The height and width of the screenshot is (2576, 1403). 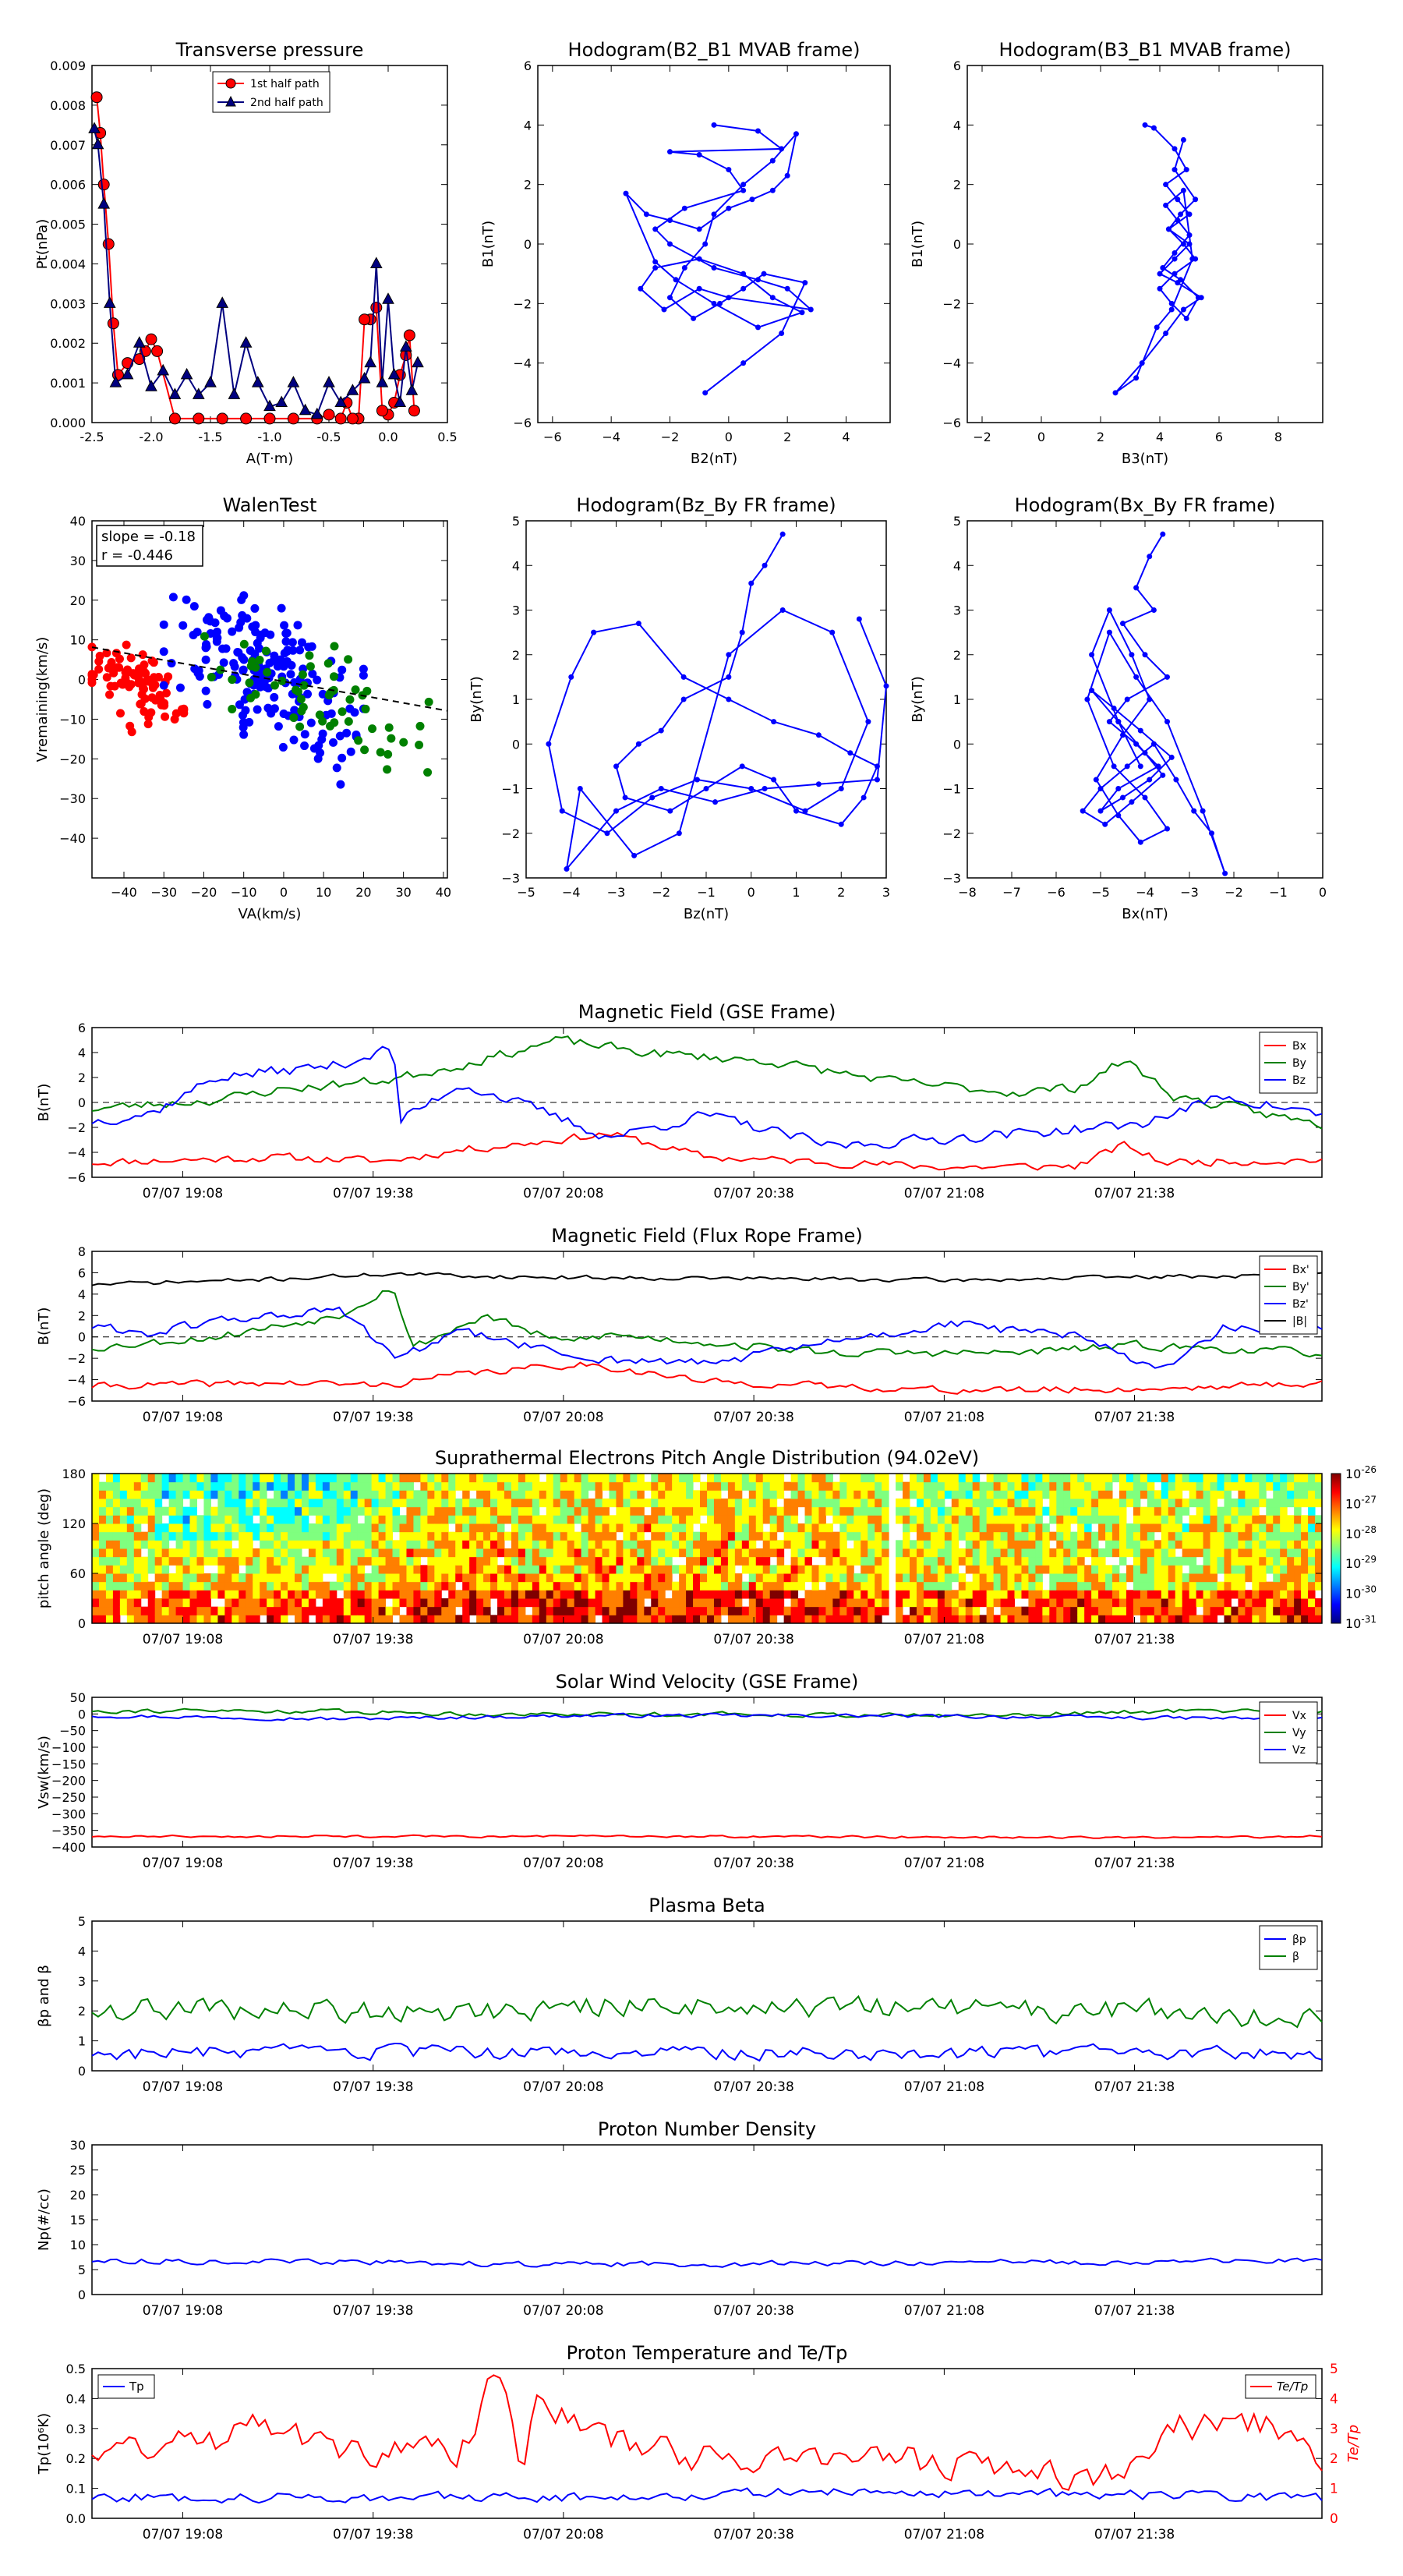 I want to click on x-tick-label: 07/07 21:08, so click(x=944, y=1639).